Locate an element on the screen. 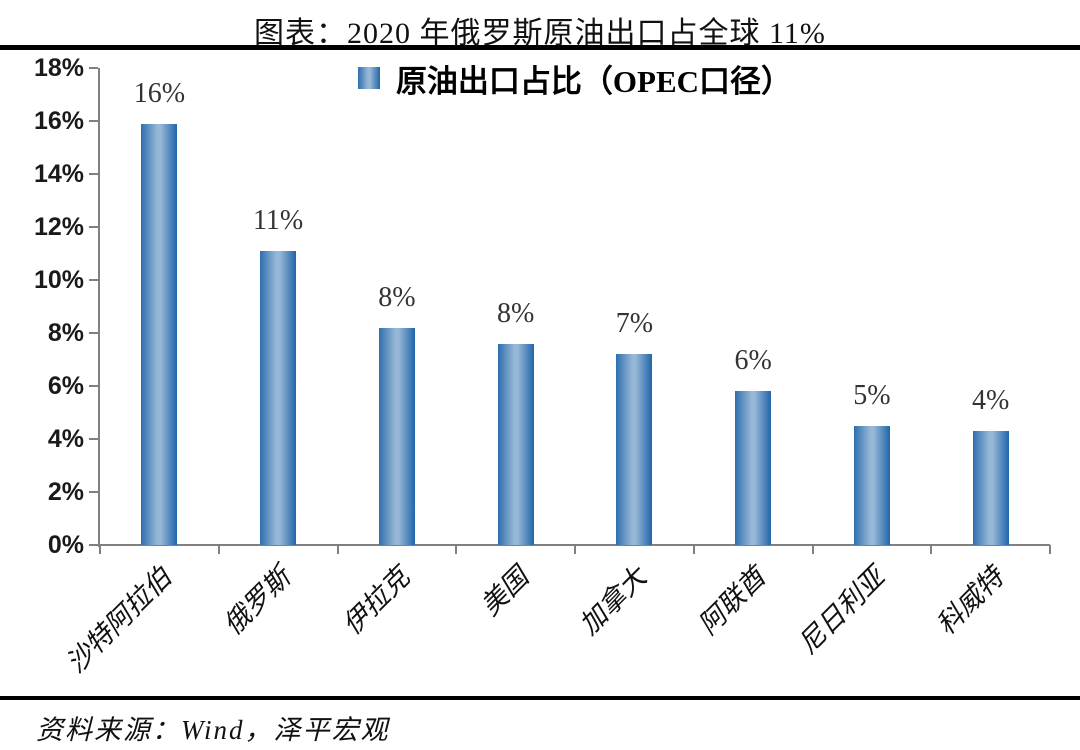  footer-divider-rule is located at coordinates (540, 698).